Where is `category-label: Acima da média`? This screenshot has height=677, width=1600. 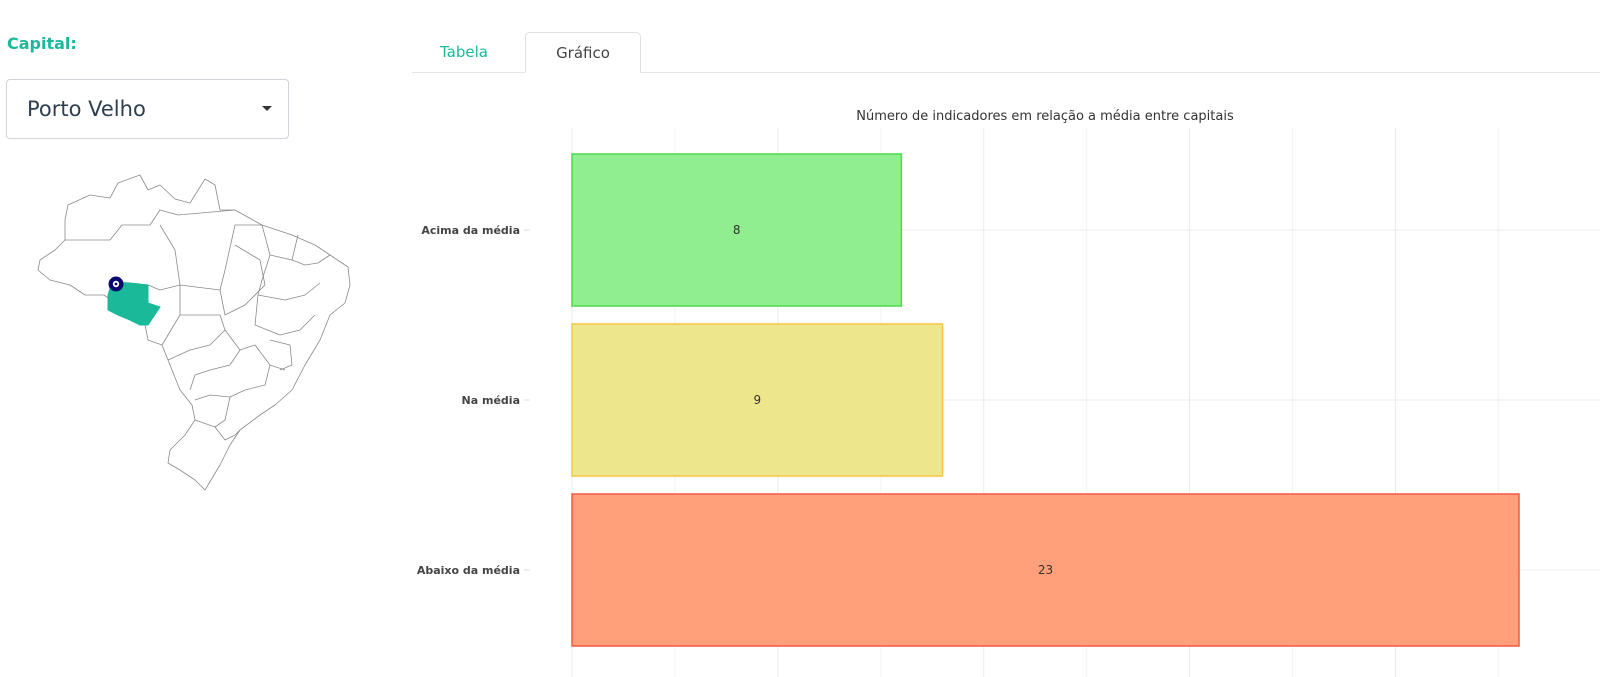 category-label: Acima da média is located at coordinates (470, 230).